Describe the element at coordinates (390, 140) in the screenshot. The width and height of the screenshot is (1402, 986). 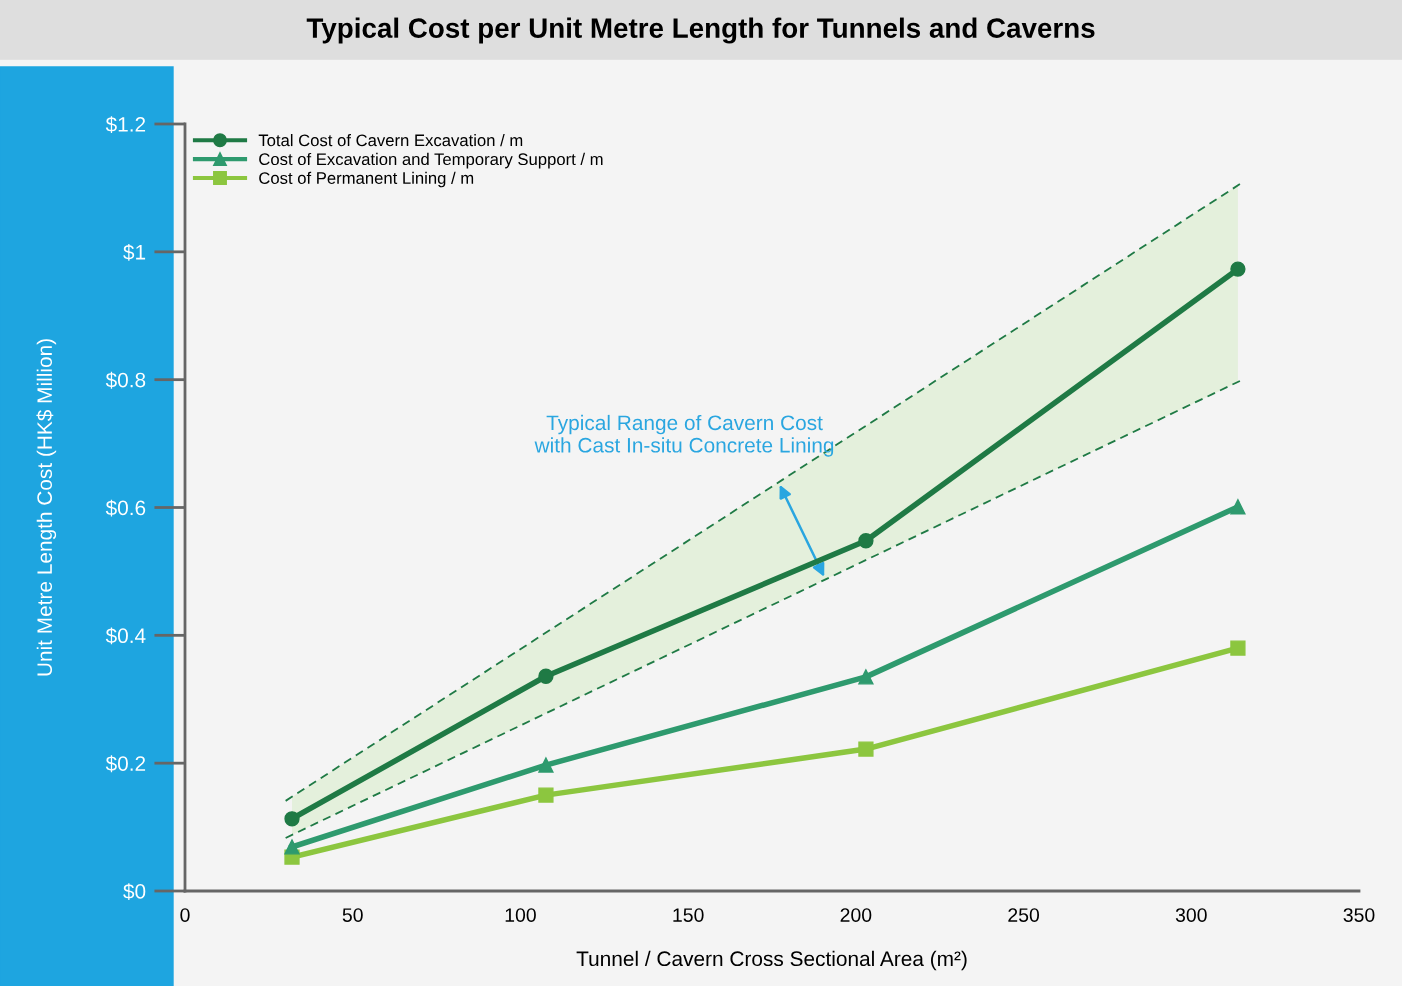
I see `legend-label: Total Cost of Cavern Excavation / m` at that location.